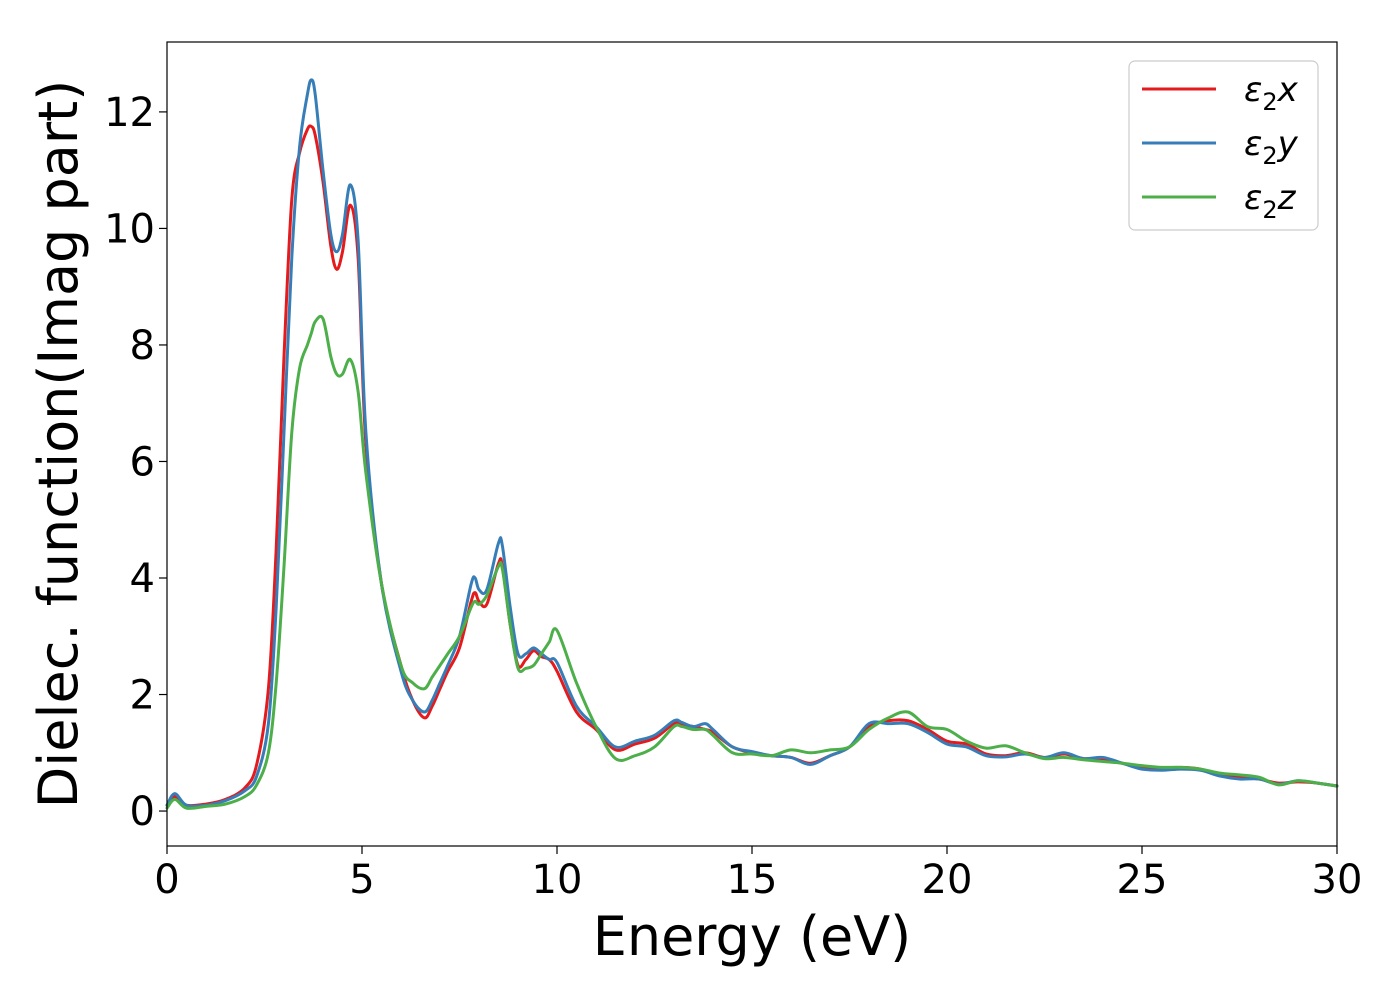  I want to click on y-tick-label: 12, so click(129, 113).